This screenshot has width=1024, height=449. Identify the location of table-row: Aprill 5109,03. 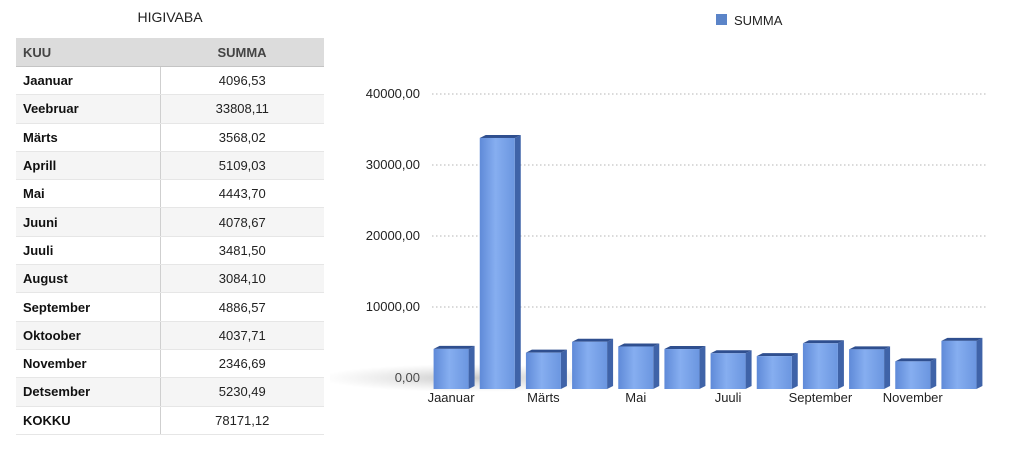
(170, 166).